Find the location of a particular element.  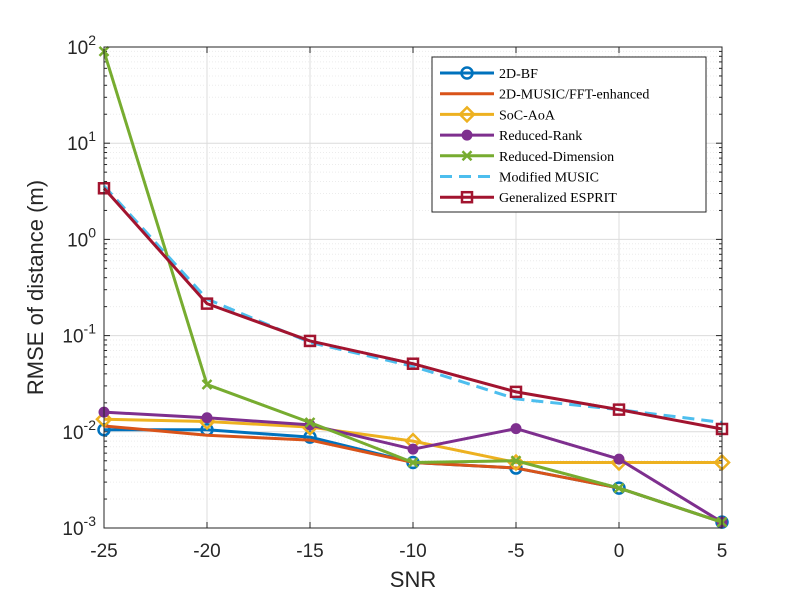

legend-entry: Reduced-Rank is located at coordinates (511, 136).